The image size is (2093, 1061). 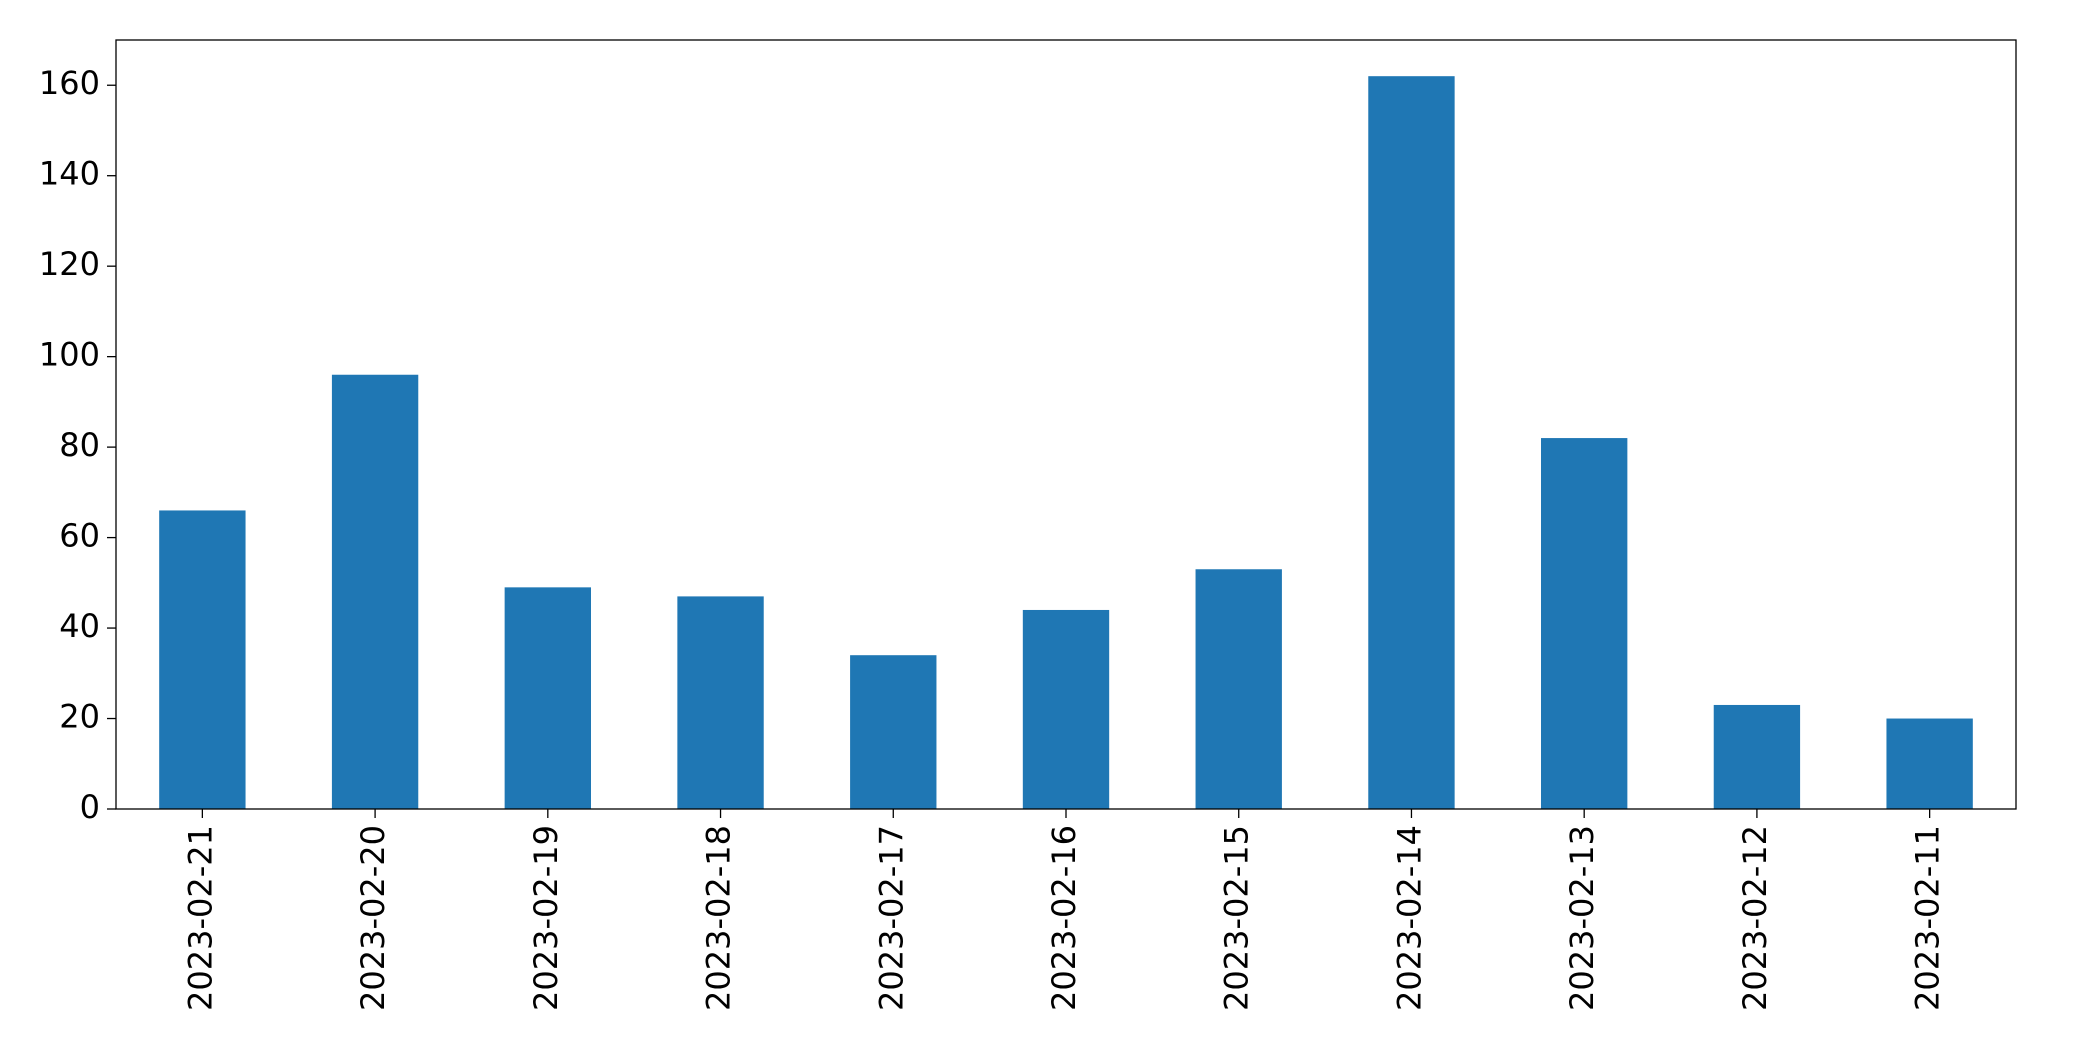 What do you see at coordinates (69, 174) in the screenshot?
I see `y-tick-label: 140` at bounding box center [69, 174].